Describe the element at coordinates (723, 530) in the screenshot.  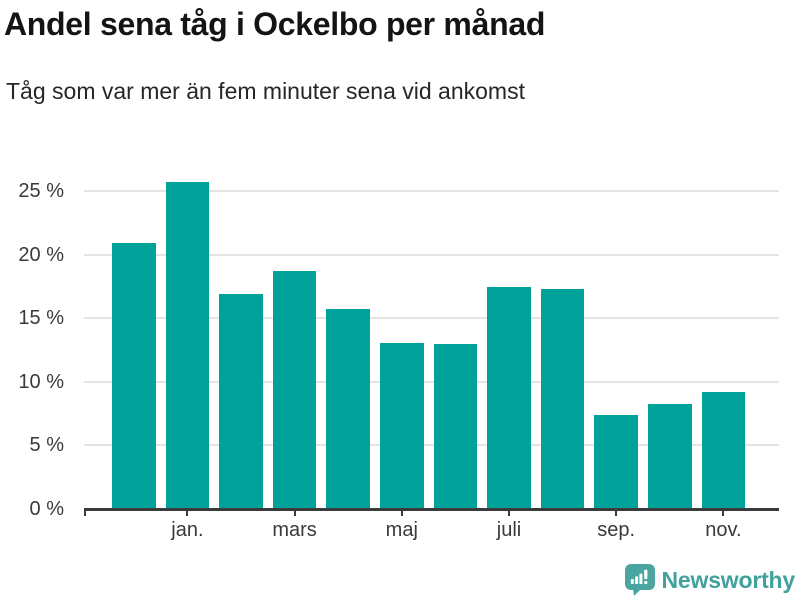
I see `x-axis-label: nov.` at that location.